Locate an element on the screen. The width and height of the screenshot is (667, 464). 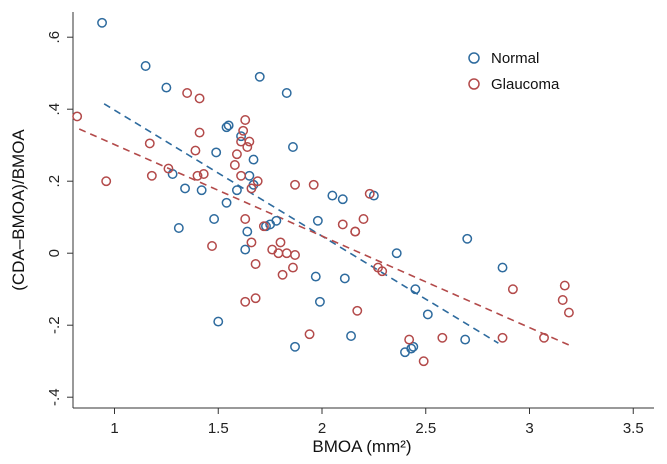
y-tick-label: -.4 is located at coordinates (54, 397).